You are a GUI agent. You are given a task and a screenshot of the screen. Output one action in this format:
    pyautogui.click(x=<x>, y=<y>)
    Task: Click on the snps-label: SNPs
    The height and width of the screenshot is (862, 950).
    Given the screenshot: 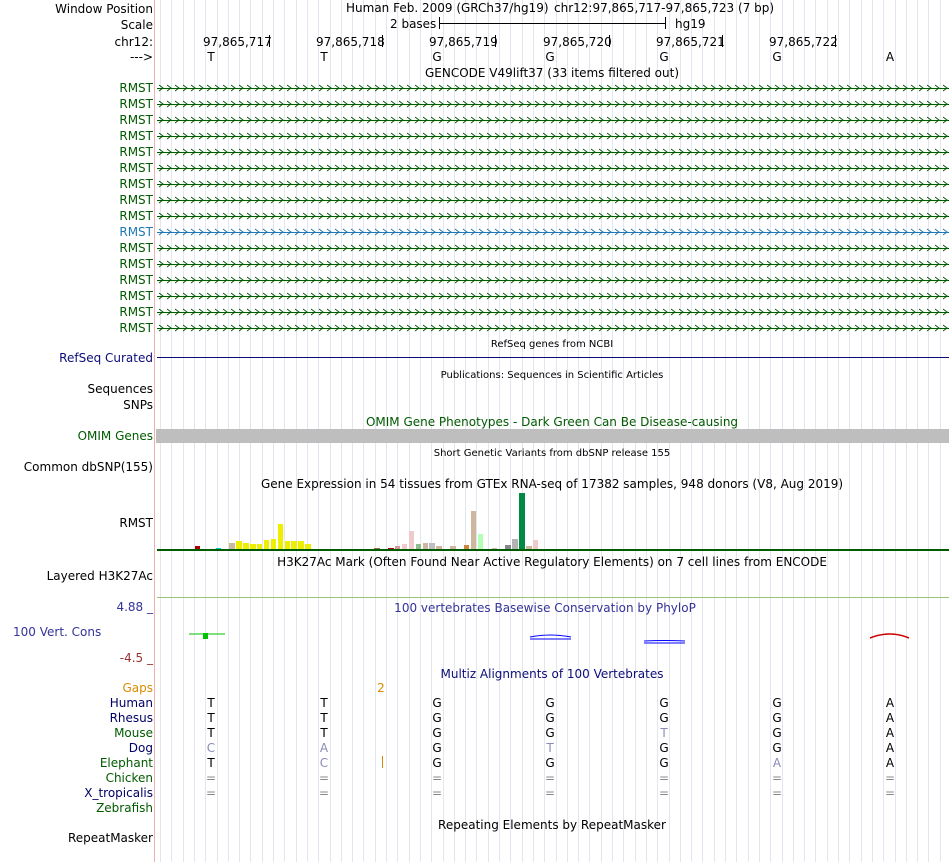 What is the action you would take?
    pyautogui.click(x=138, y=405)
    